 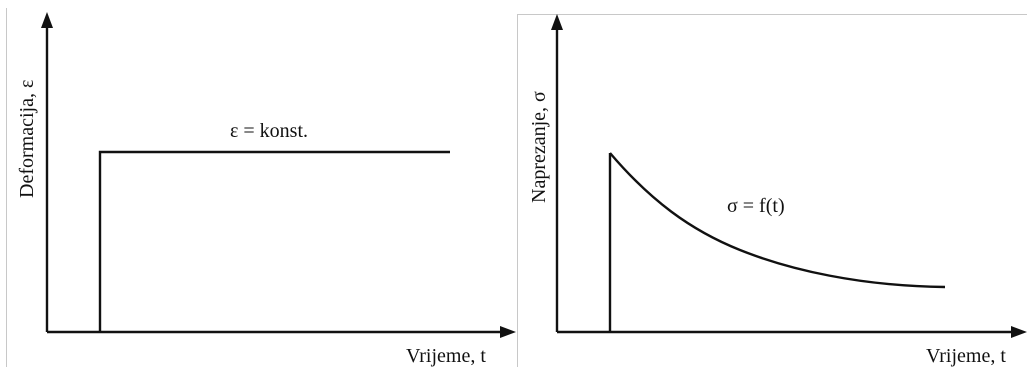 I want to click on left-x-axis-label: Vrijeme, t, so click(x=446, y=356).